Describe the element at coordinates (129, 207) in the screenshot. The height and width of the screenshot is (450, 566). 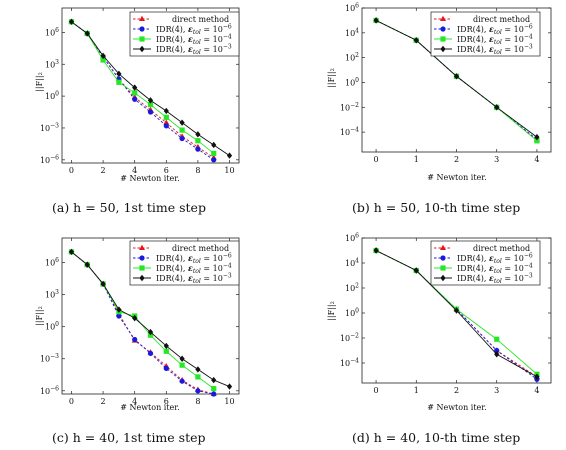
I see `caption-a: (a) h = 50, 1st time step` at that location.